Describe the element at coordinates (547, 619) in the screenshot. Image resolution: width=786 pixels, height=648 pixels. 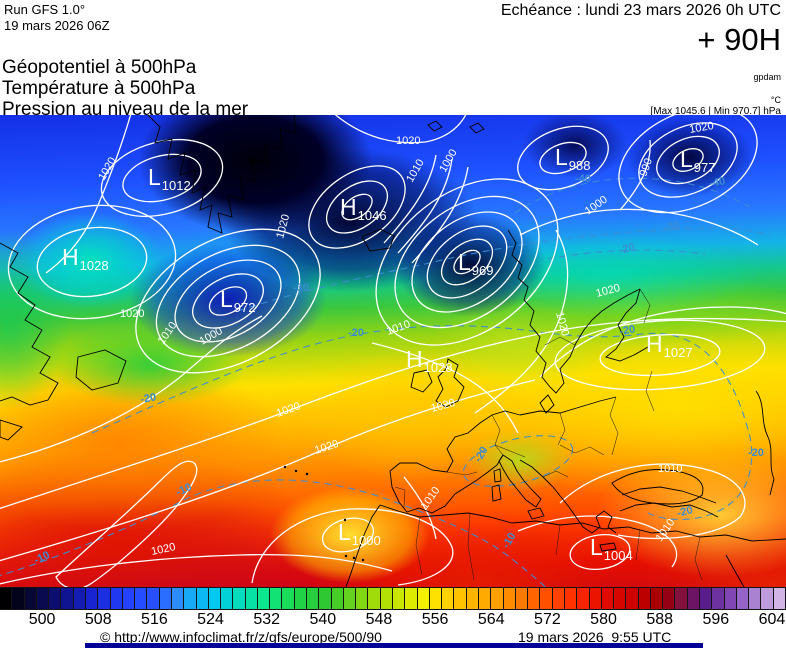
I see `colorbar-tick: 572` at that location.